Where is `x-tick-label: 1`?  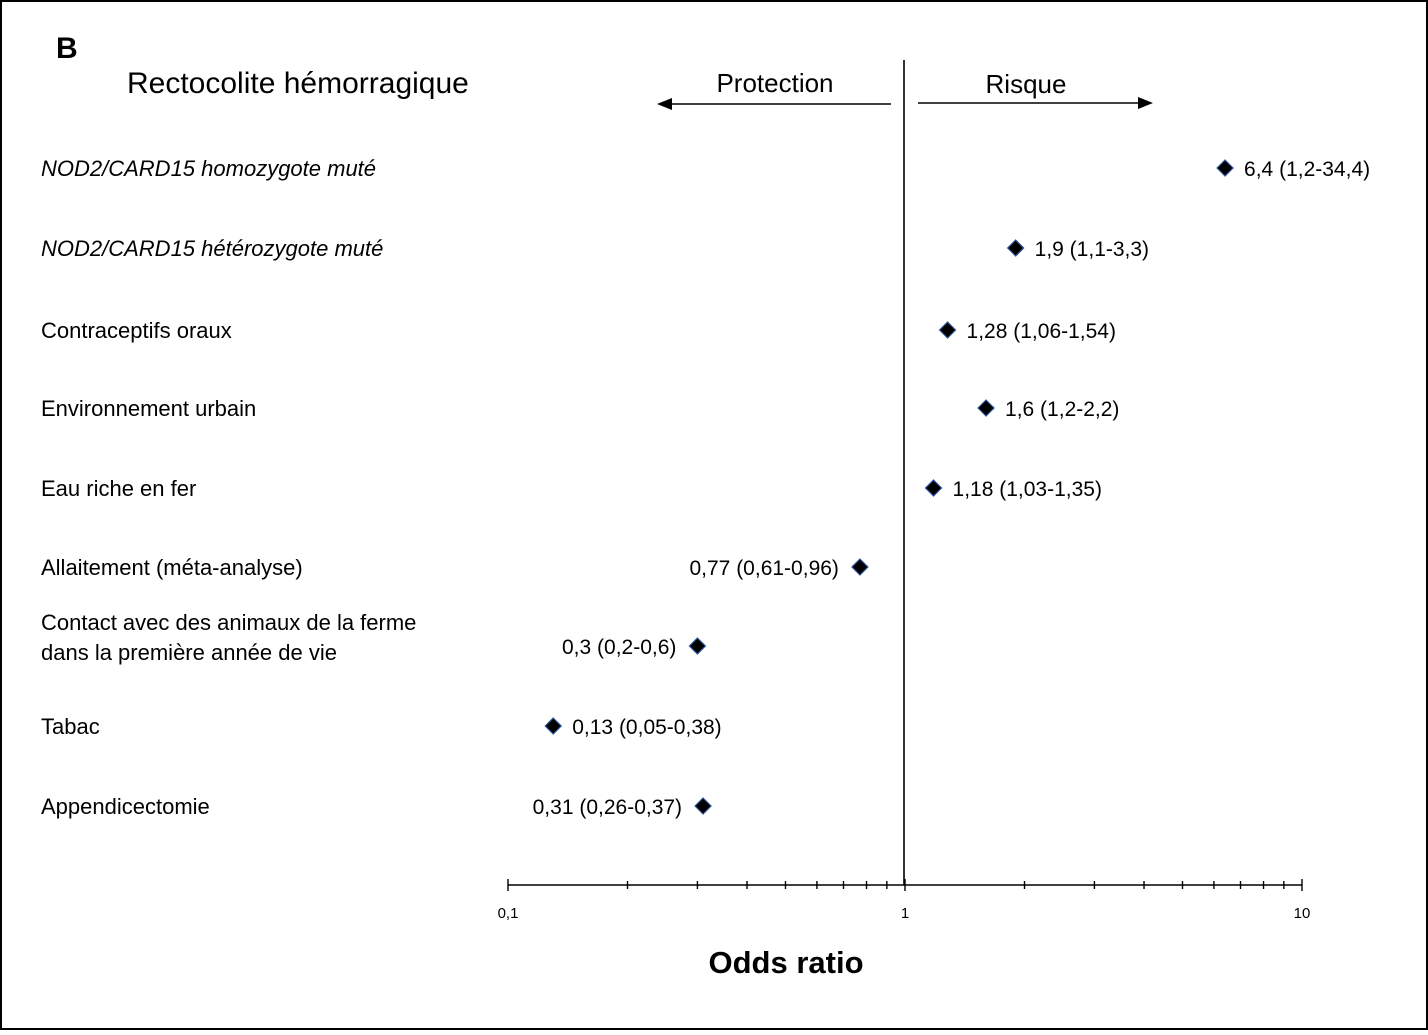
x-tick-label: 1 is located at coordinates (905, 913).